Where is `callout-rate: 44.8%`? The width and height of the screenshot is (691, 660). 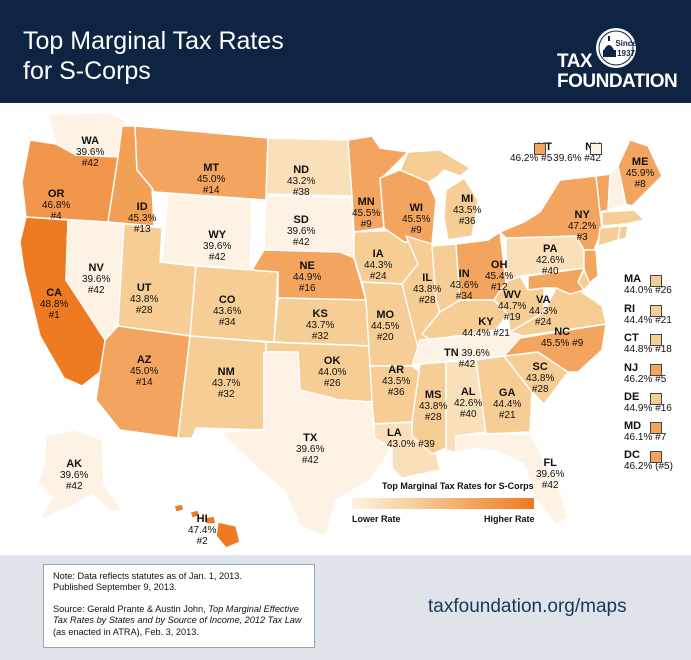 callout-rate: 44.8% is located at coordinates (638, 349).